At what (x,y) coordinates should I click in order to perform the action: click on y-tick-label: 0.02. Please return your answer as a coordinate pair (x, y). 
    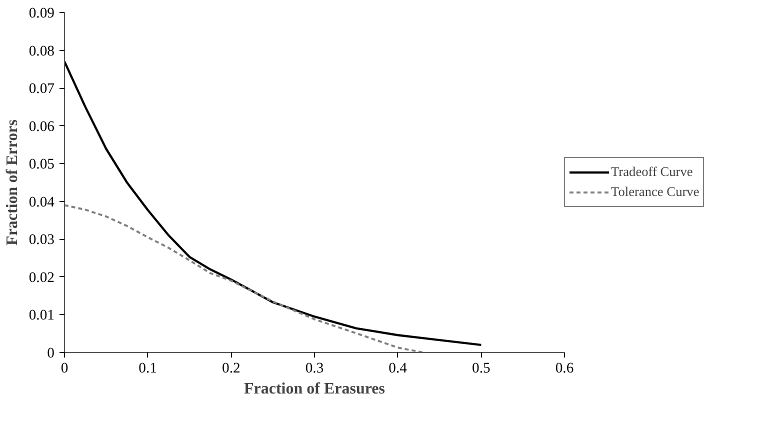
    Looking at the image, I should click on (41, 278).